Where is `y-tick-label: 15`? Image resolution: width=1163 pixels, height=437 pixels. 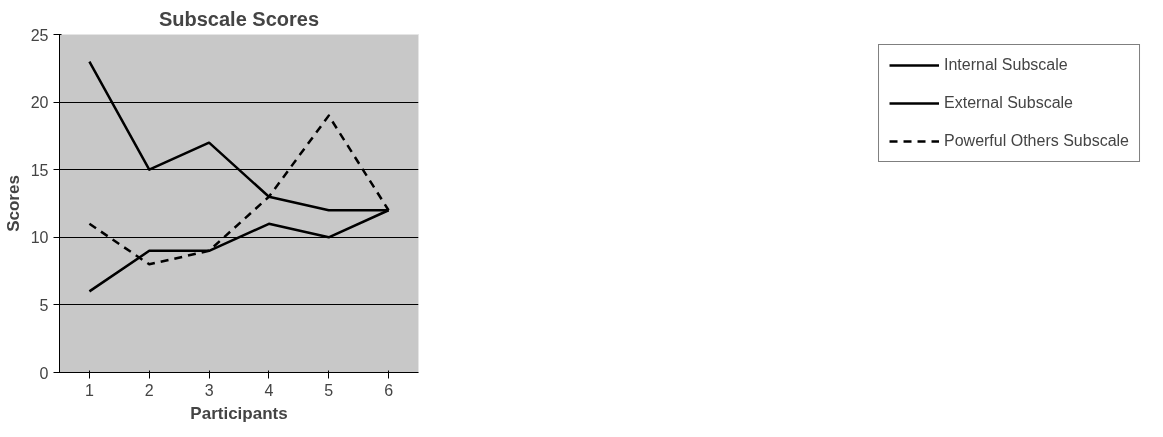 y-tick-label: 15 is located at coordinates (39, 170).